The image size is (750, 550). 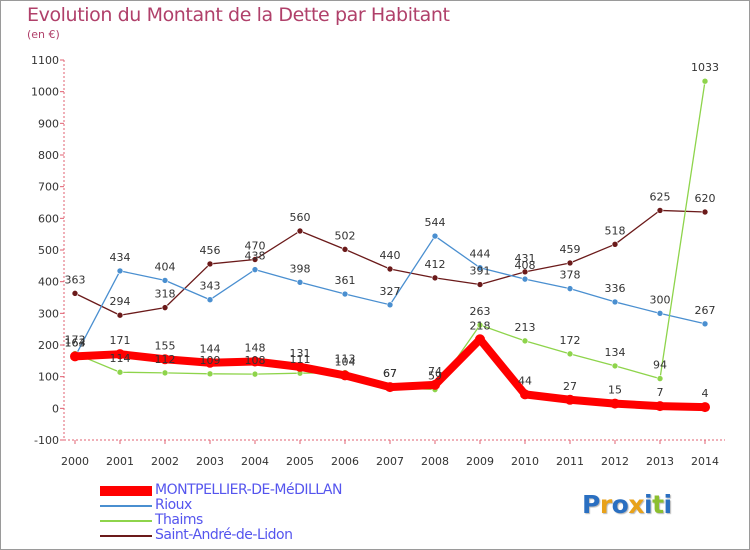 What do you see at coordinates (126, 521) in the screenshot?
I see `legend-swatch` at bounding box center [126, 521].